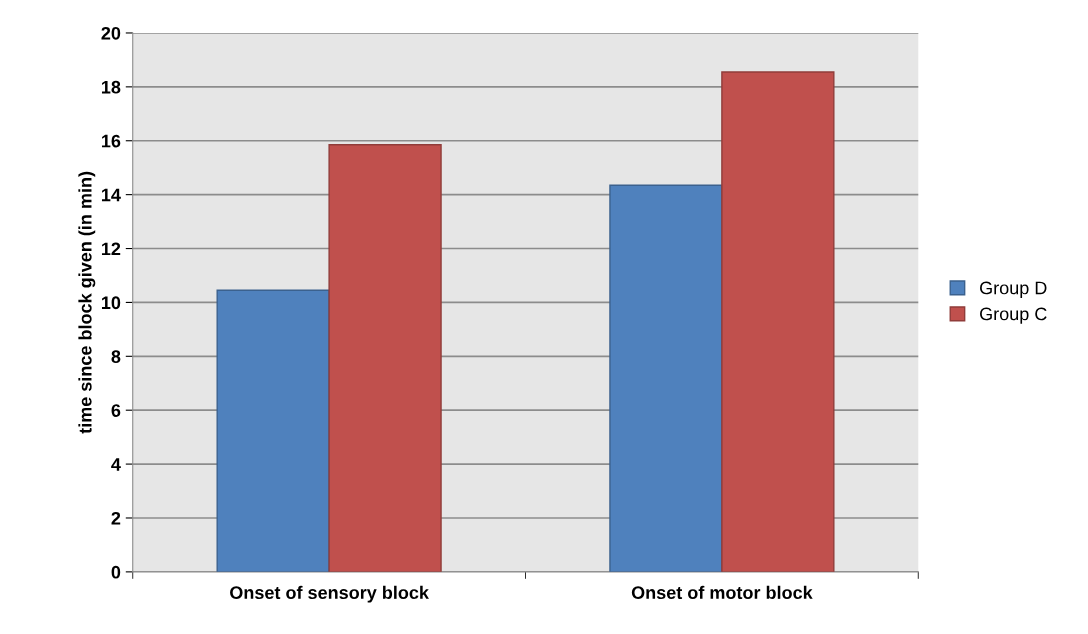  Describe the element at coordinates (1013, 315) in the screenshot. I see `legend-label: Group C` at that location.